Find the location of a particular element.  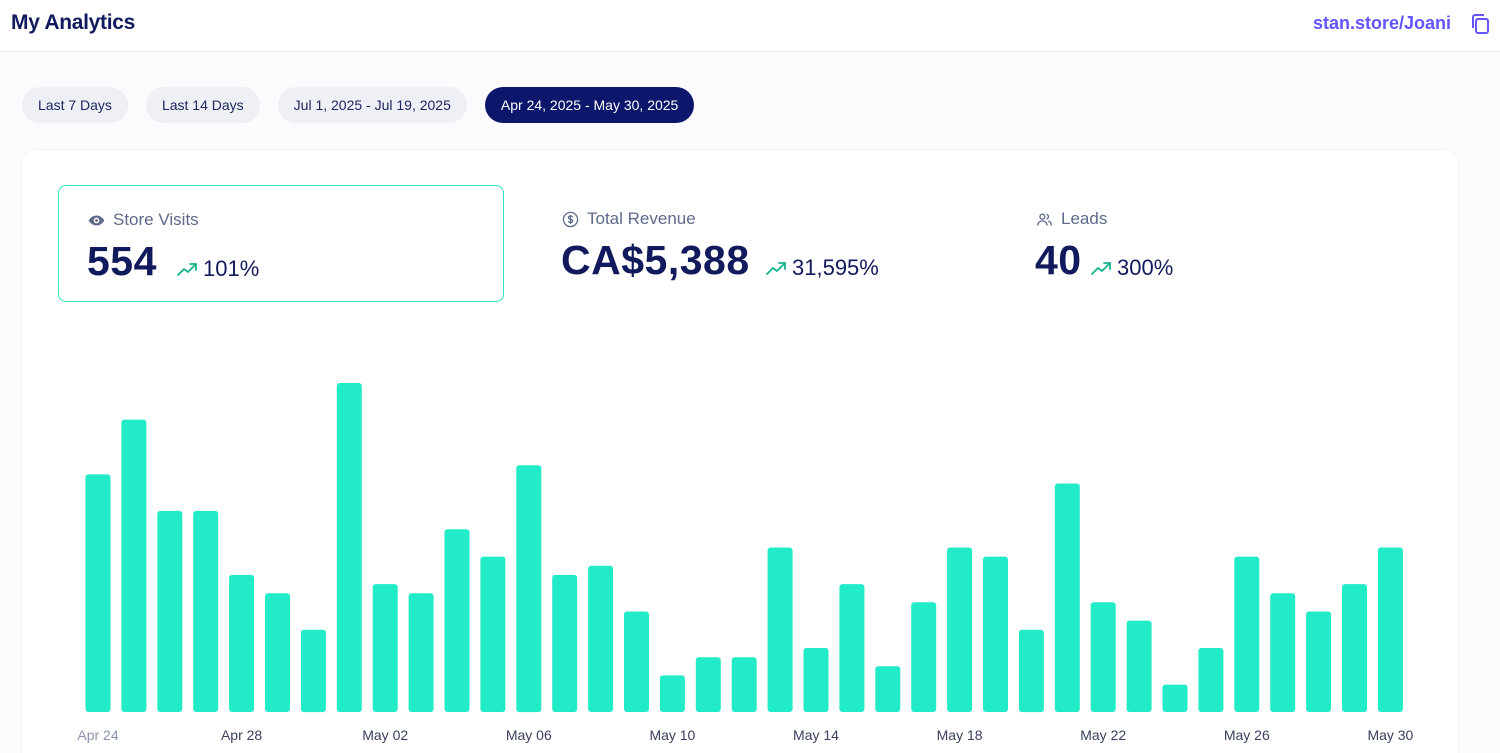

stat-label: Leads is located at coordinates (1084, 218).